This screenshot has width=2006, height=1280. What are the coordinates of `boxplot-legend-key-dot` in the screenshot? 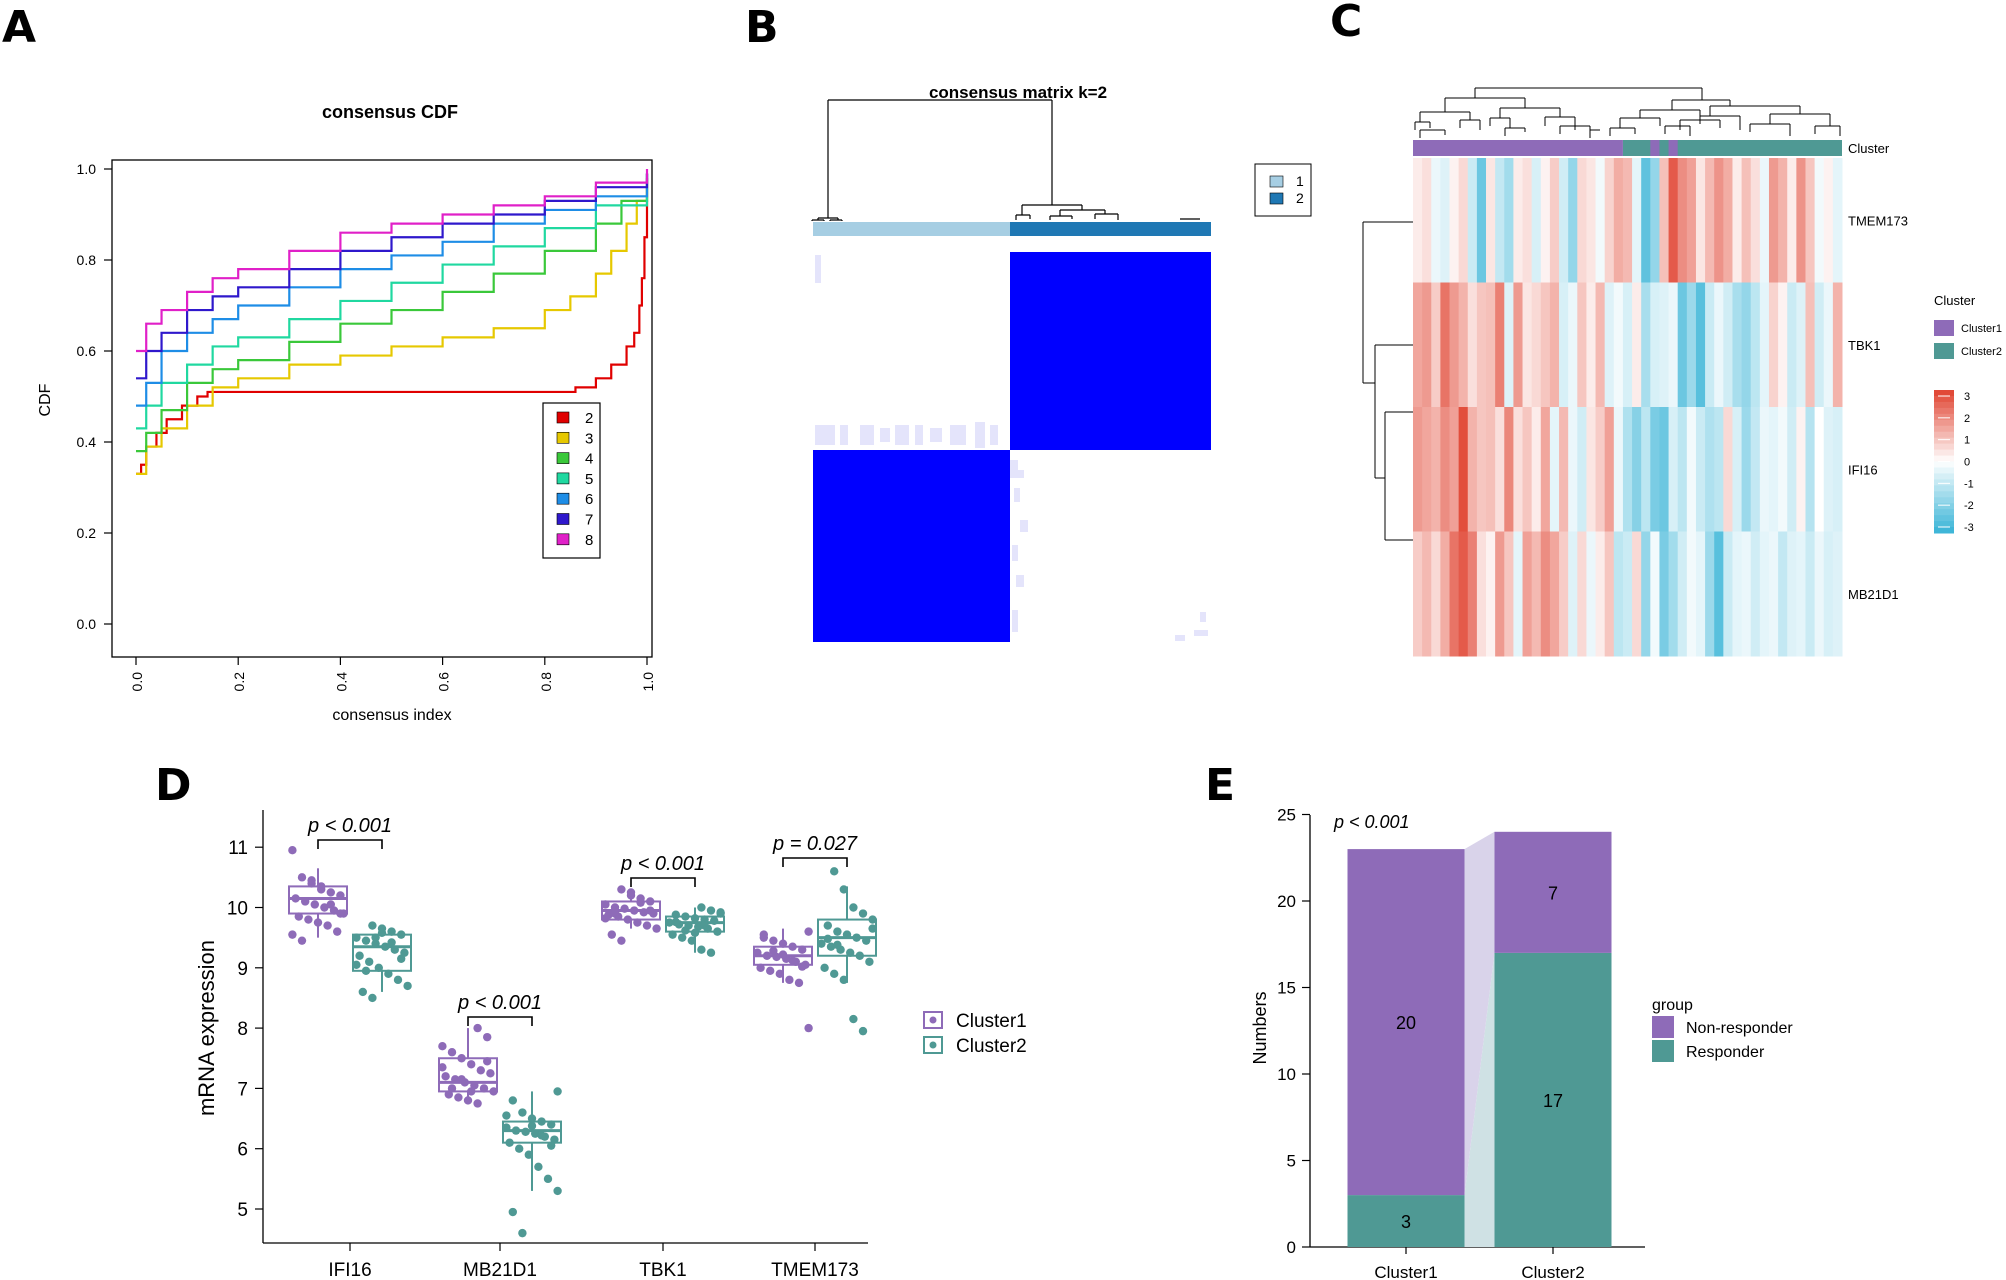 It's located at (933, 1020).